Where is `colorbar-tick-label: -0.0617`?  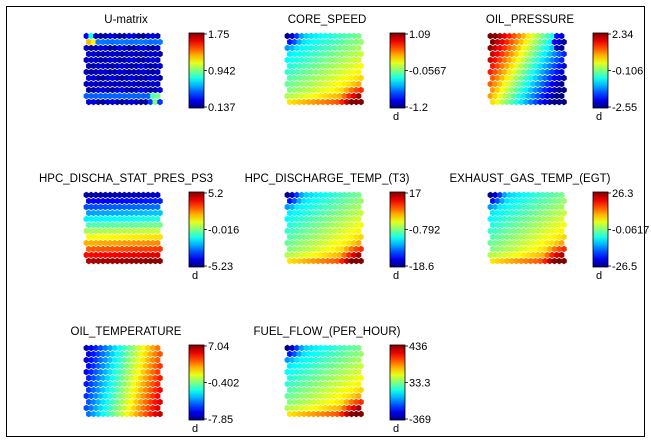
colorbar-tick-label: -0.0617 is located at coordinates (630, 231).